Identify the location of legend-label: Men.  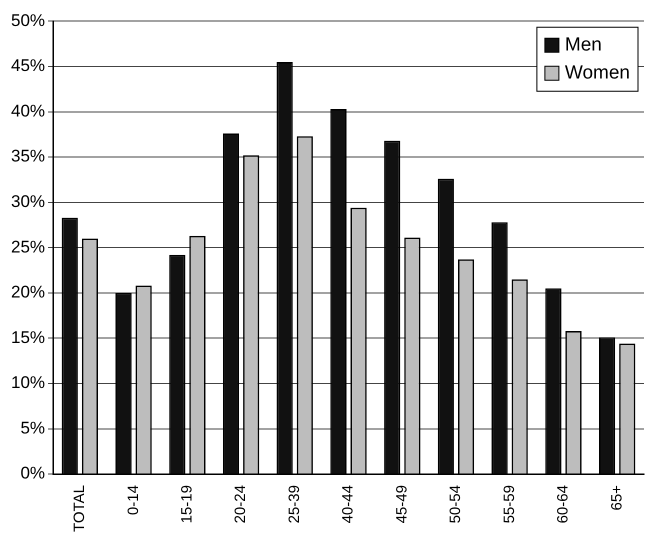
(583, 45).